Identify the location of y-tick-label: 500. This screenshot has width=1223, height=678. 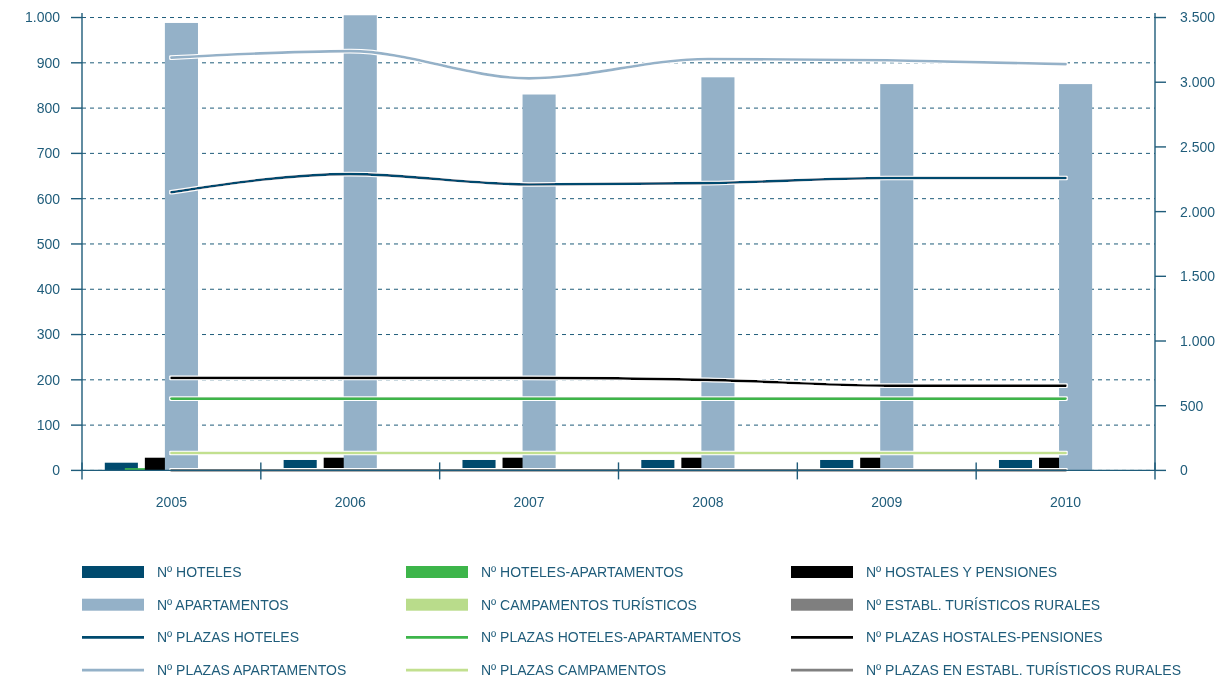
(48, 243).